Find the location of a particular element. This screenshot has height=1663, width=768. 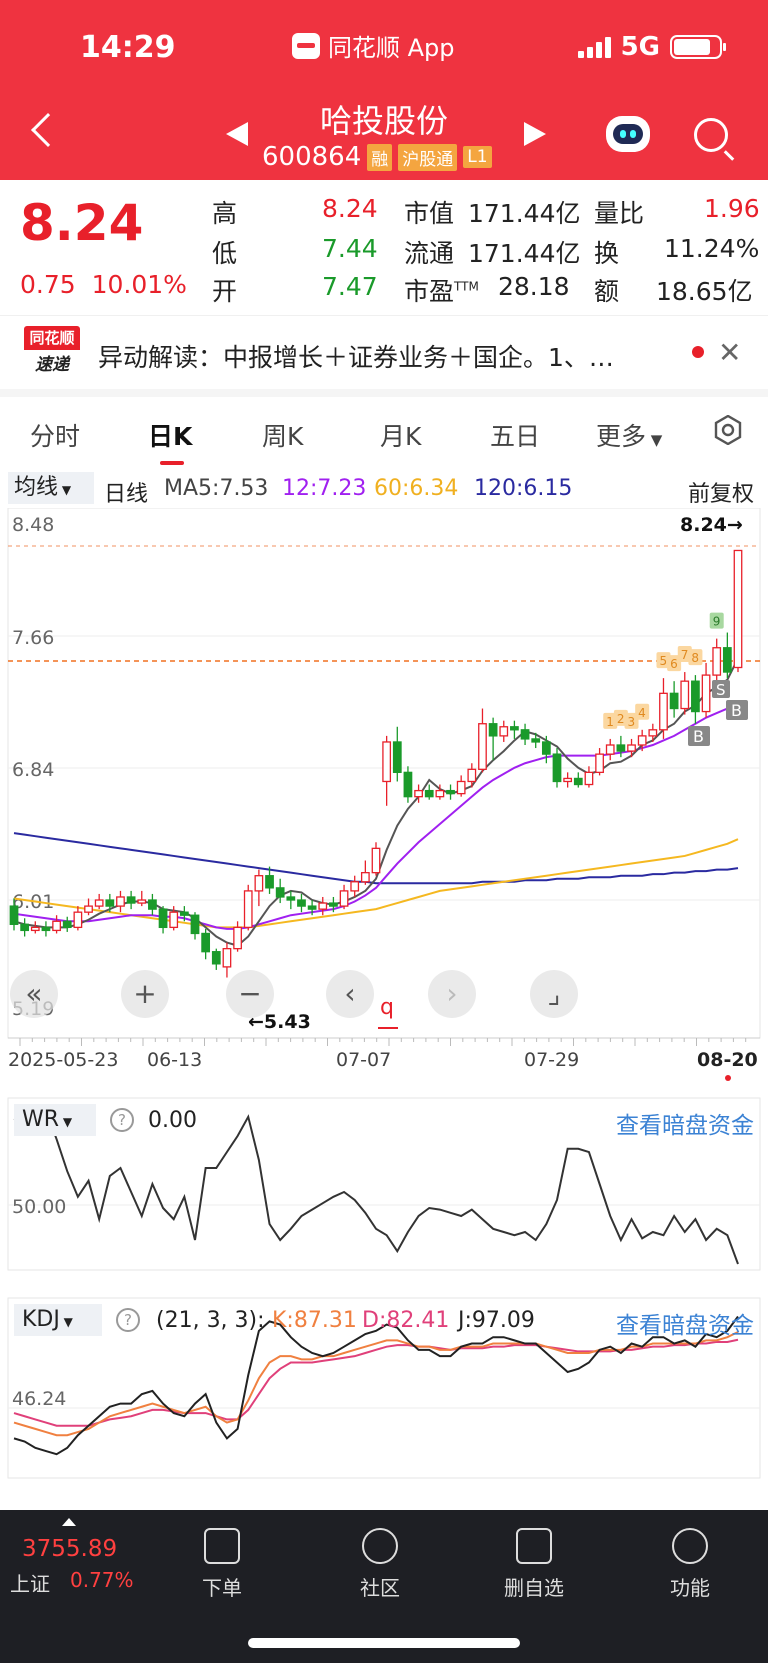

pe-ttm: TTM is located at coordinates (466, 286).